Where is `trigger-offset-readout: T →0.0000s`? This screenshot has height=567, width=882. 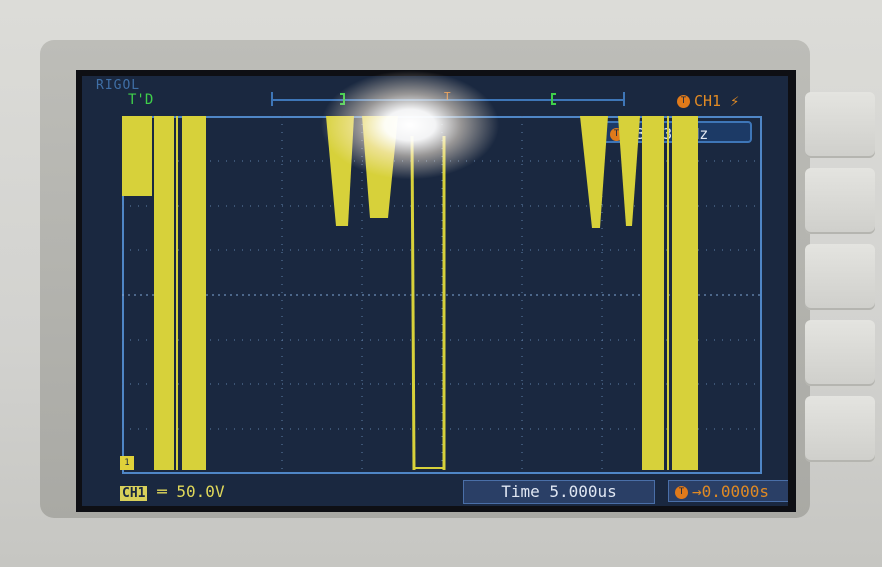 trigger-offset-readout: T →0.0000s is located at coordinates (728, 491).